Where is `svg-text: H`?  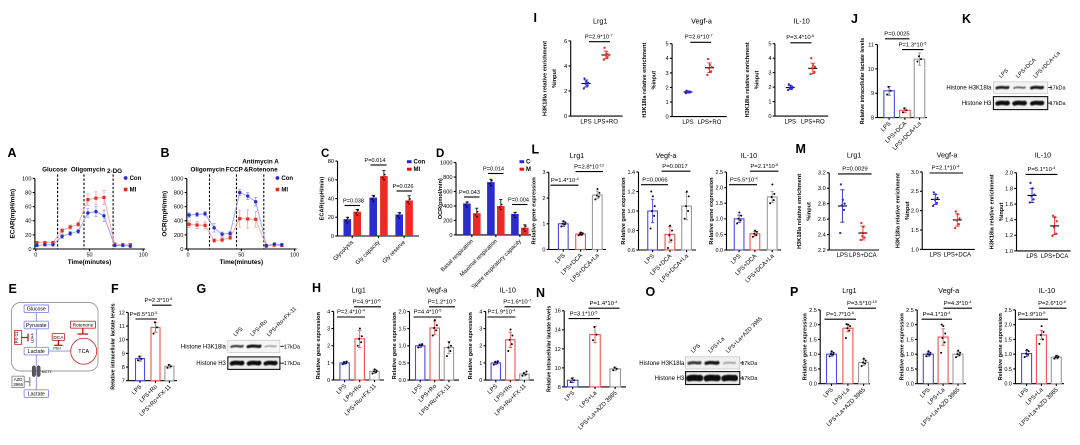 svg-text: H is located at coordinates (316, 288).